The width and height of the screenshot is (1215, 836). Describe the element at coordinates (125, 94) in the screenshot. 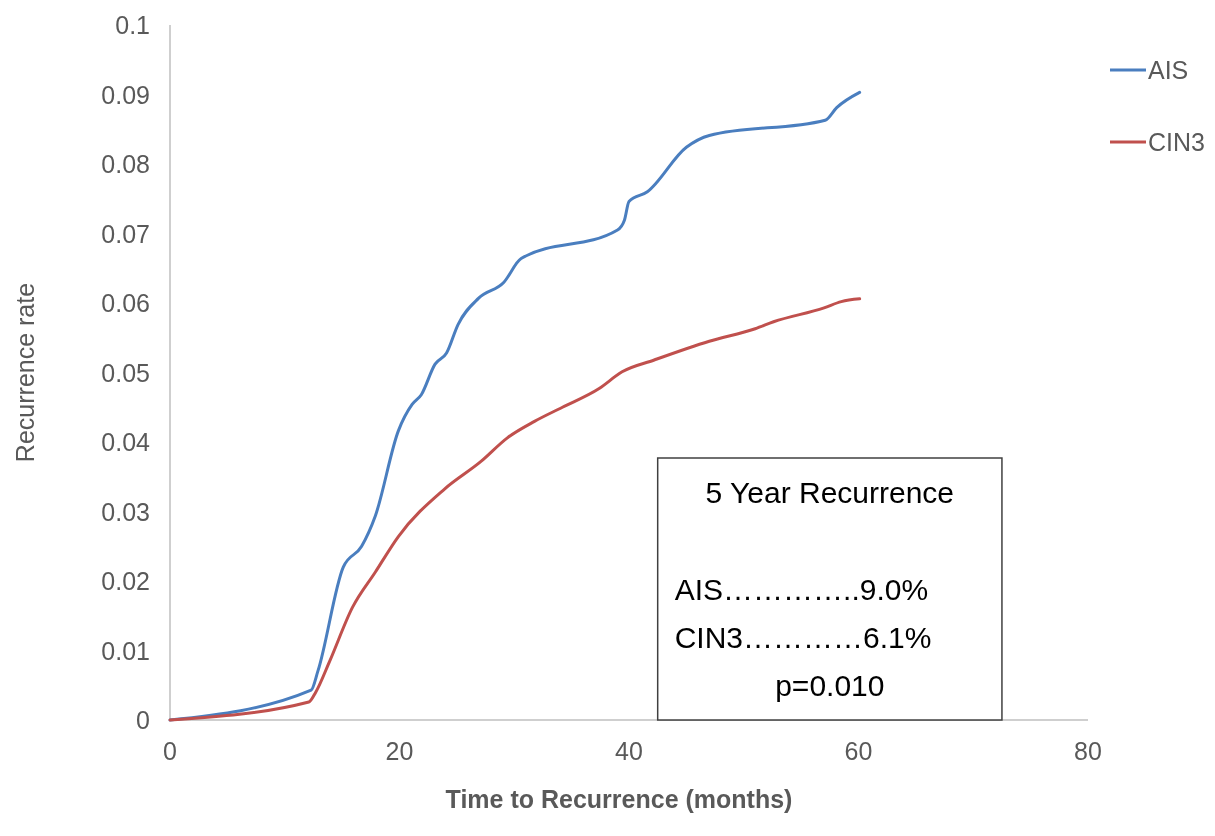

I see `y-tick-label: 0.09` at that location.